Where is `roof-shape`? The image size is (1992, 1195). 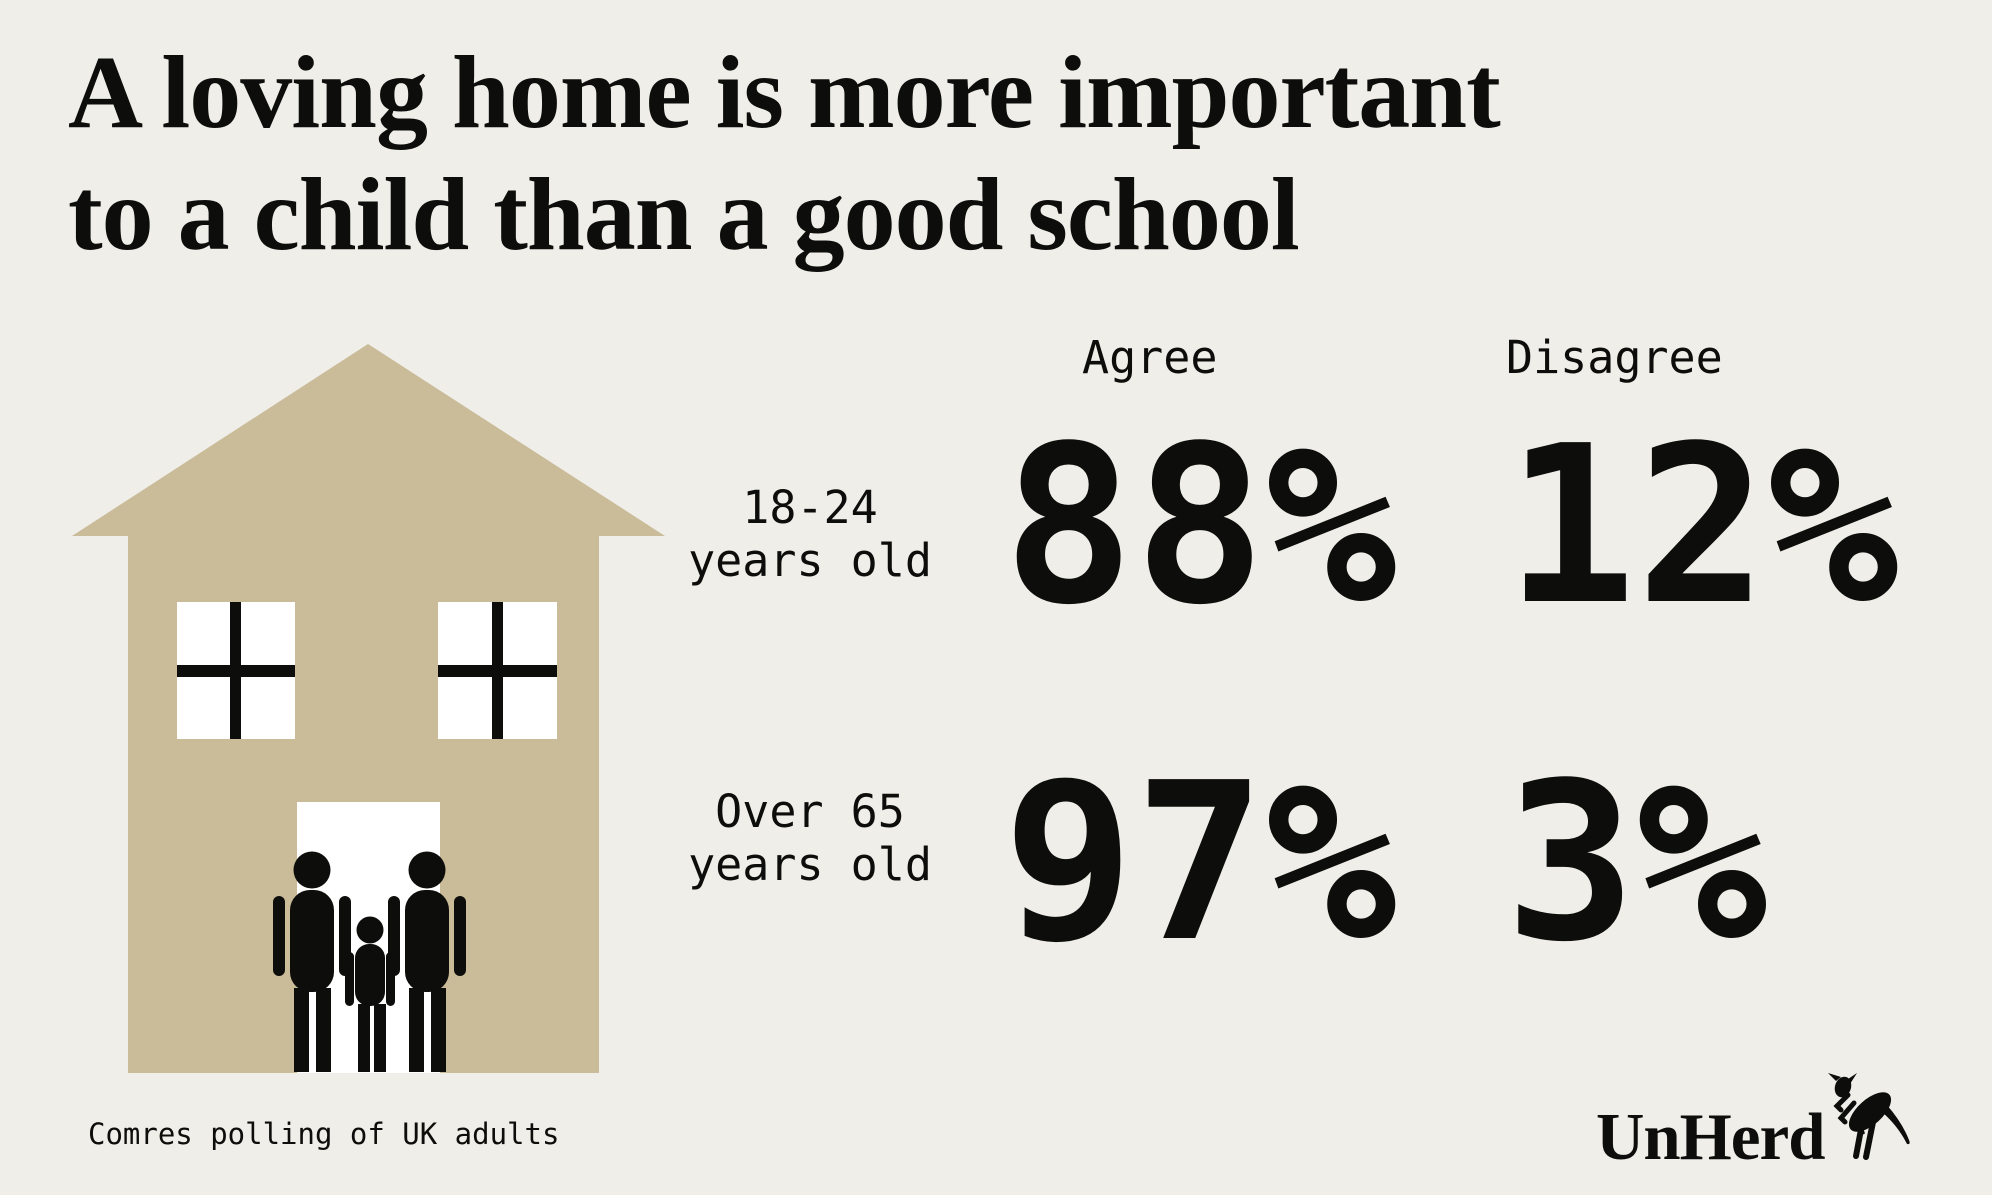
roof-shape is located at coordinates (368, 440).